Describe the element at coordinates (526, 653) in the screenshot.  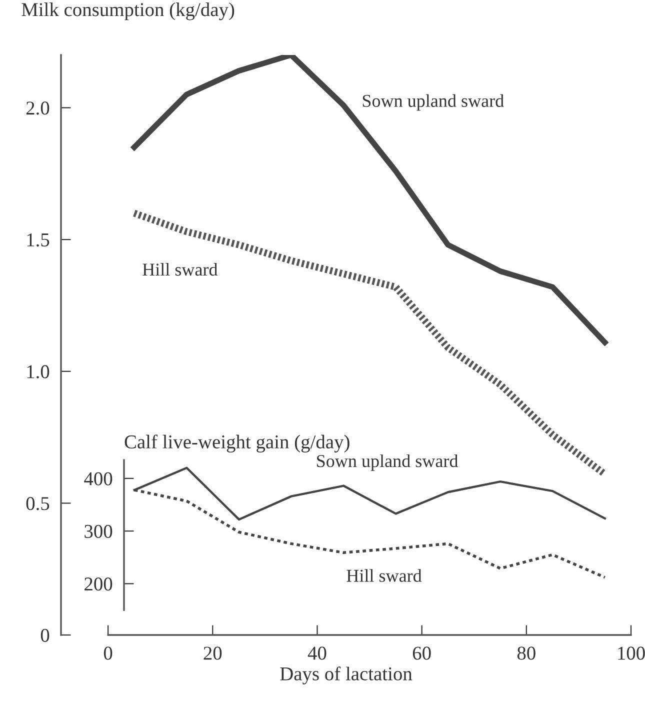
I see `x-tick-label: 80` at that location.